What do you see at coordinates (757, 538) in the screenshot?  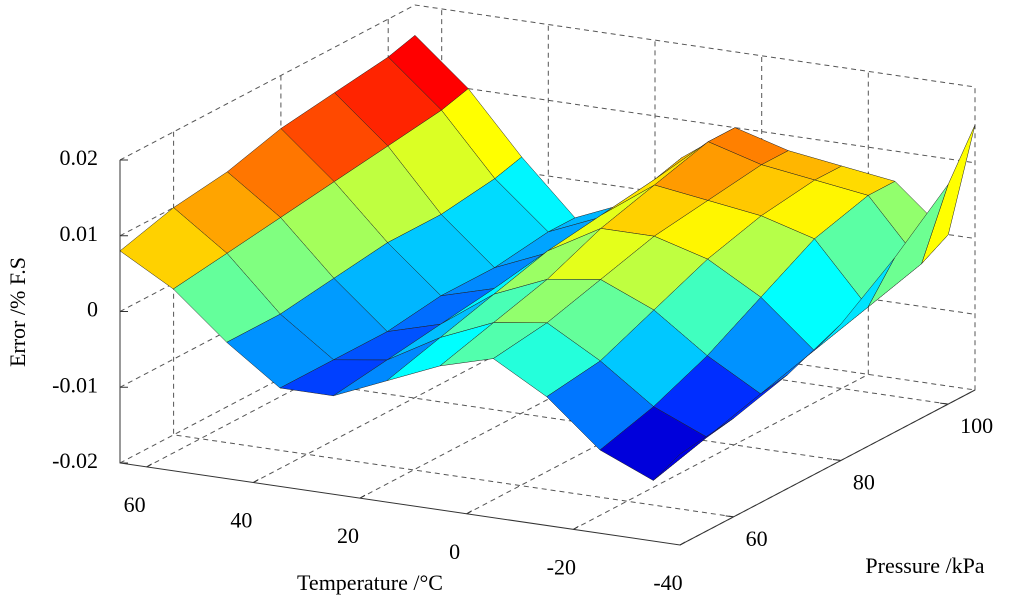 I see `y-tick-label: 60` at bounding box center [757, 538].